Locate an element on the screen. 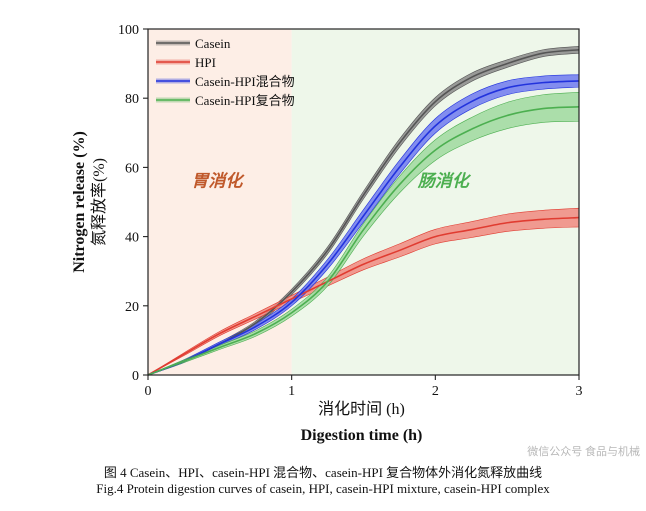  legend-label: HPI is located at coordinates (205, 62).